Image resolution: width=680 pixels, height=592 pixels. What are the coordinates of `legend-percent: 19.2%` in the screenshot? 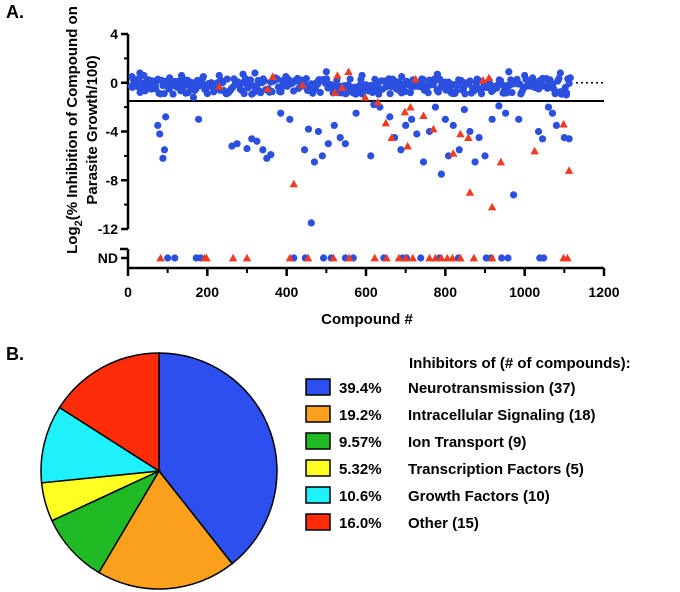 It's located at (360, 415).